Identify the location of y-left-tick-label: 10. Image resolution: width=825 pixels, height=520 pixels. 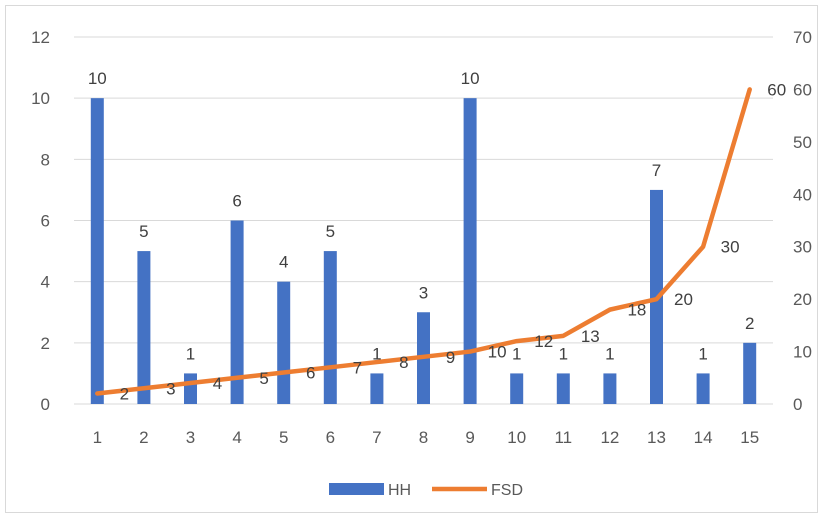
(40, 98).